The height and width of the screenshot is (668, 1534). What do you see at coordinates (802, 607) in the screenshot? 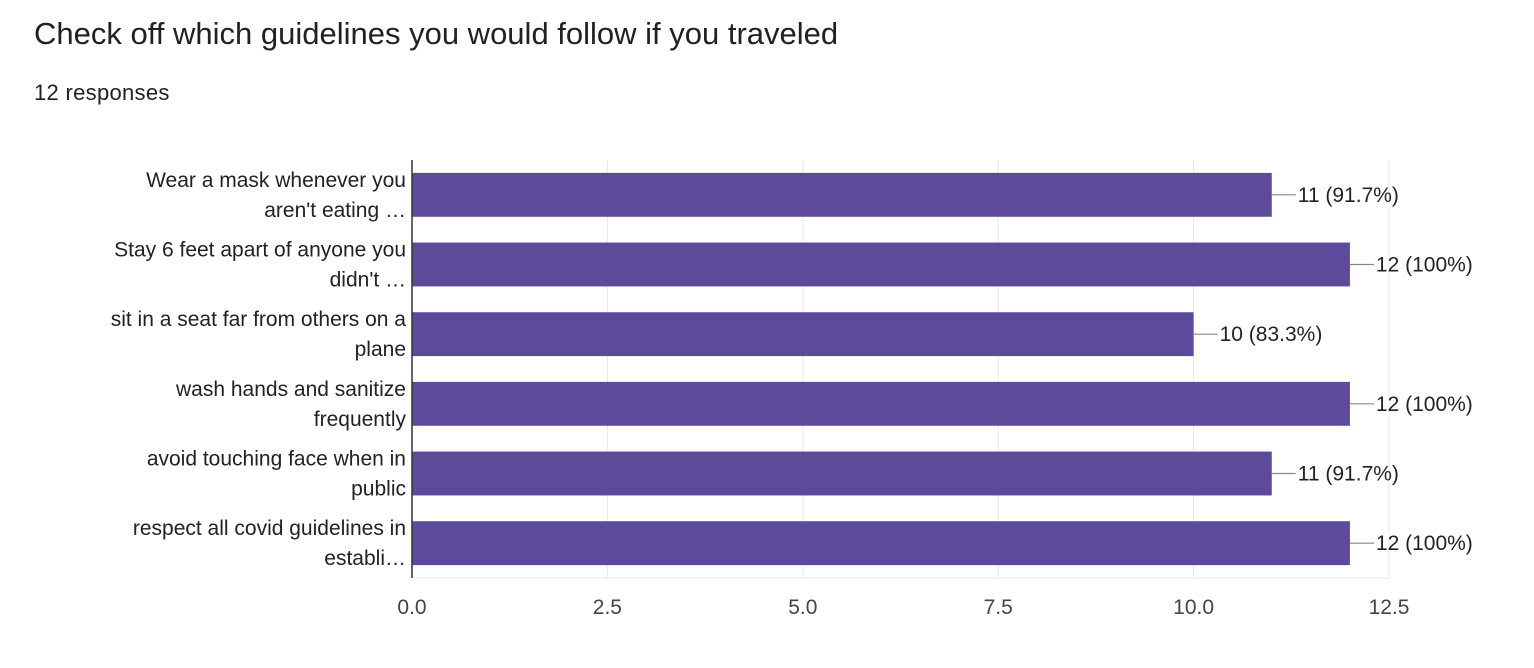
I see `x-tick-label: 5.0` at bounding box center [802, 607].